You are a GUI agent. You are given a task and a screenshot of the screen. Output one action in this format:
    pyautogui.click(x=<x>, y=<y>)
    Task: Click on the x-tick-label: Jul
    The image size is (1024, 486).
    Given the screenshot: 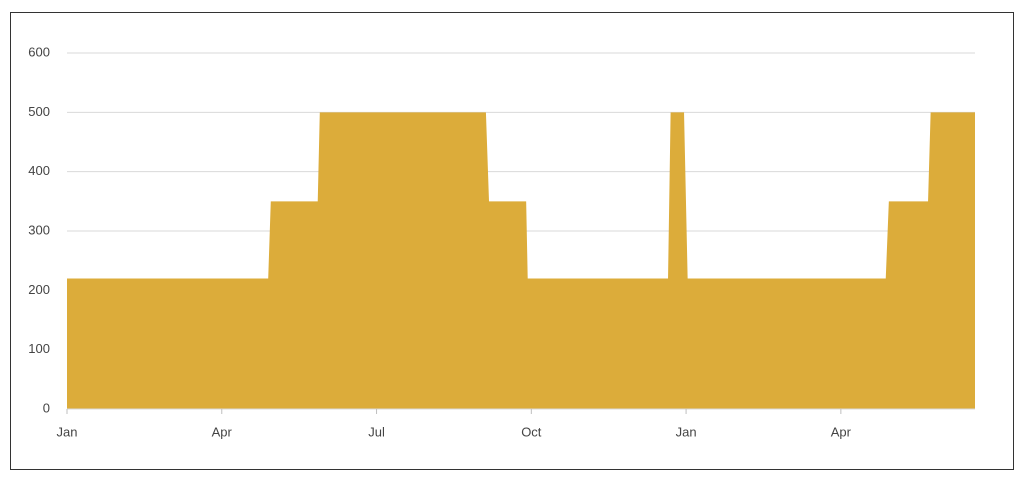 What is the action you would take?
    pyautogui.click(x=376, y=431)
    